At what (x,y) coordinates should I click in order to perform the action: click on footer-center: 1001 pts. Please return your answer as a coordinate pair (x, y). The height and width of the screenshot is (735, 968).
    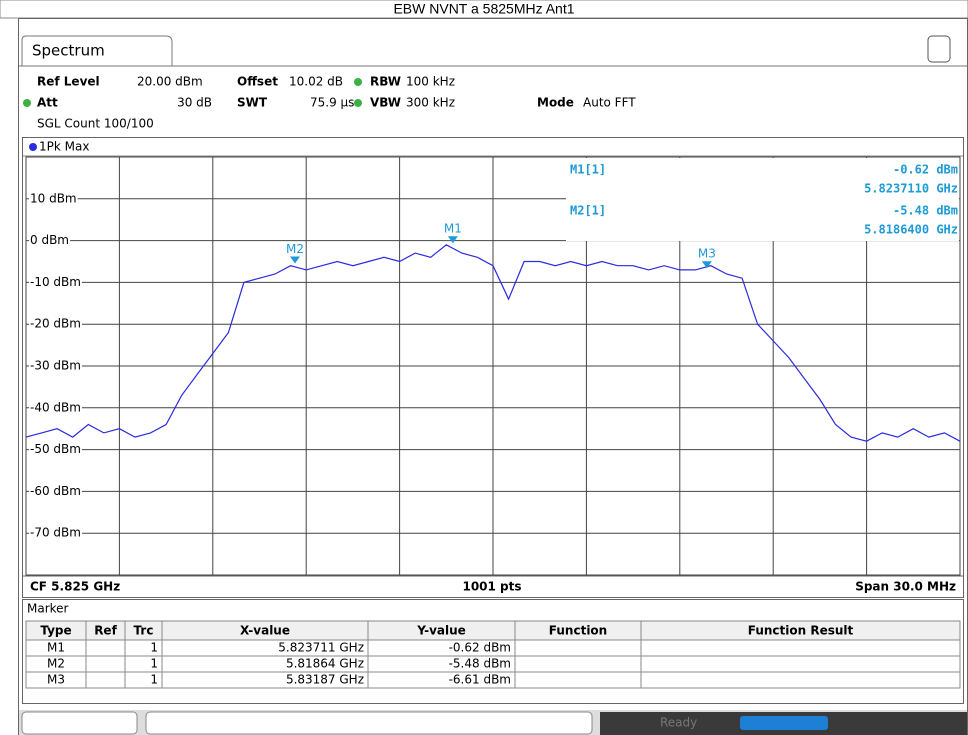
    Looking at the image, I should click on (491, 587).